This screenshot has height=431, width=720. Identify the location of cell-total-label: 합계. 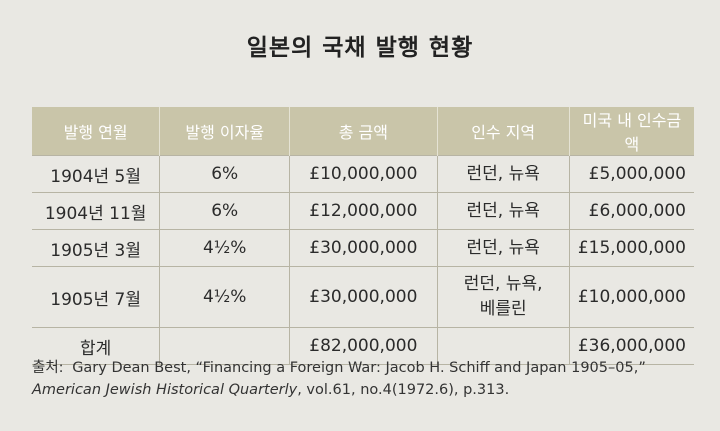
(96, 346).